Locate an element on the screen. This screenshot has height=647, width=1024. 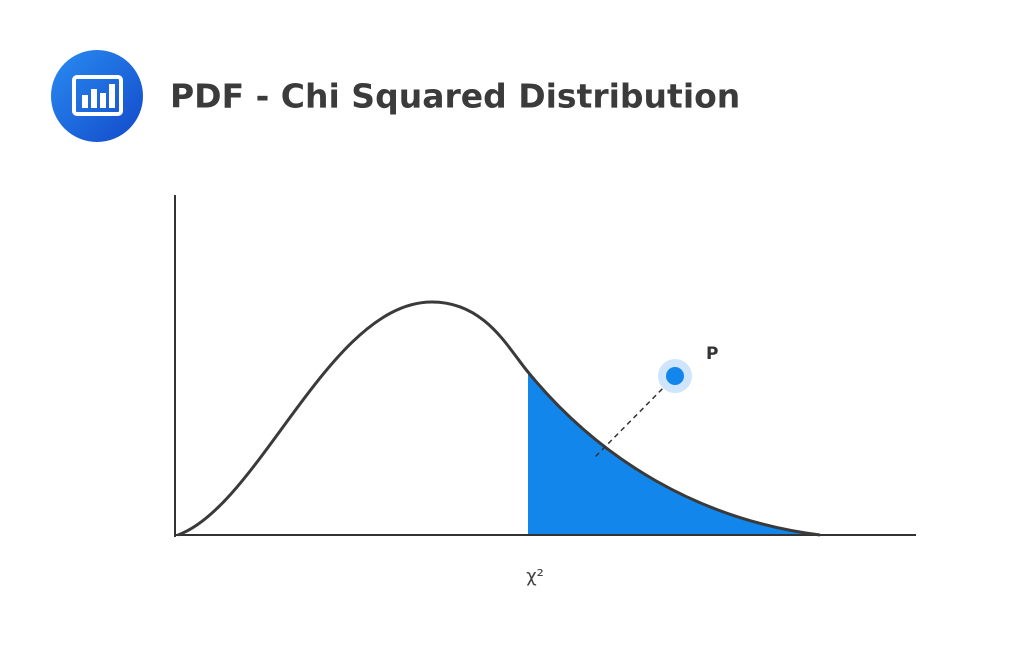
point is located at coordinates (675, 376).